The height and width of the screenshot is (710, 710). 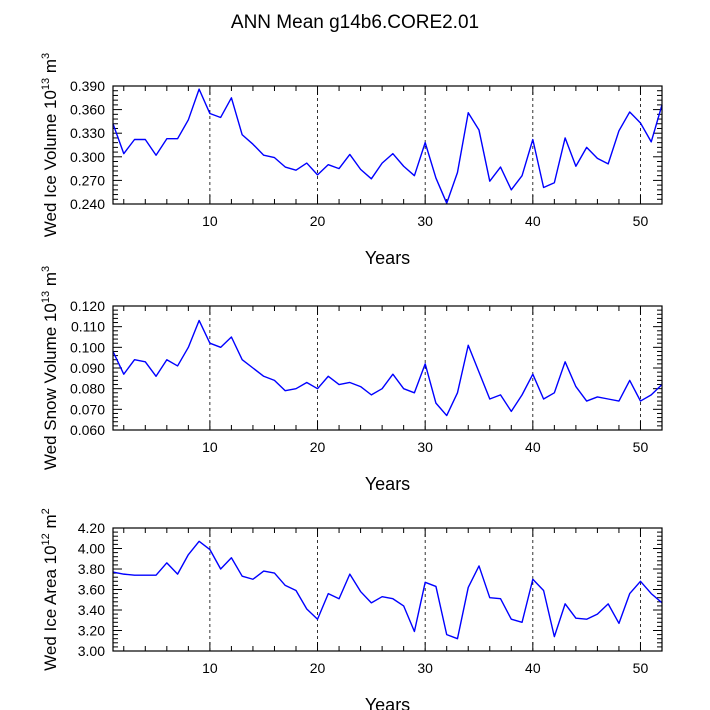 I want to click on y-tick-label: 4.20, so click(x=91, y=528).